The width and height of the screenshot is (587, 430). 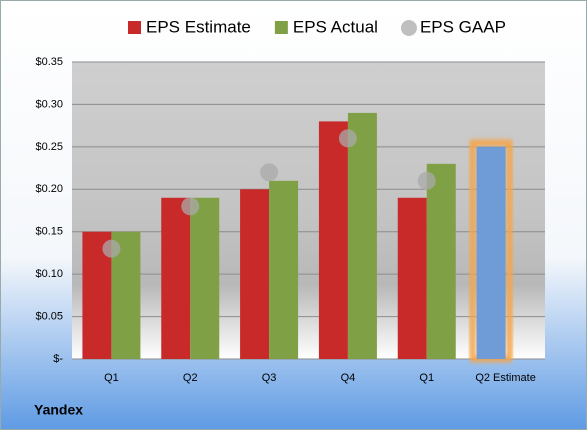 I want to click on legend-label: EPS Actual, so click(x=335, y=26).